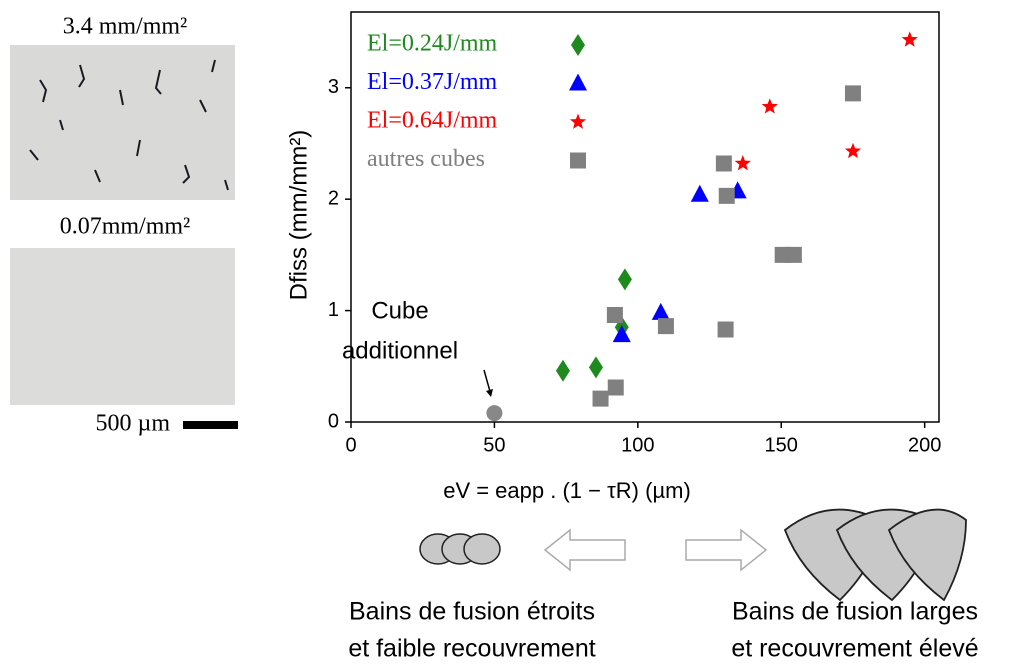  What do you see at coordinates (781, 445) in the screenshot?
I see `x-tick-label: 150` at bounding box center [781, 445].